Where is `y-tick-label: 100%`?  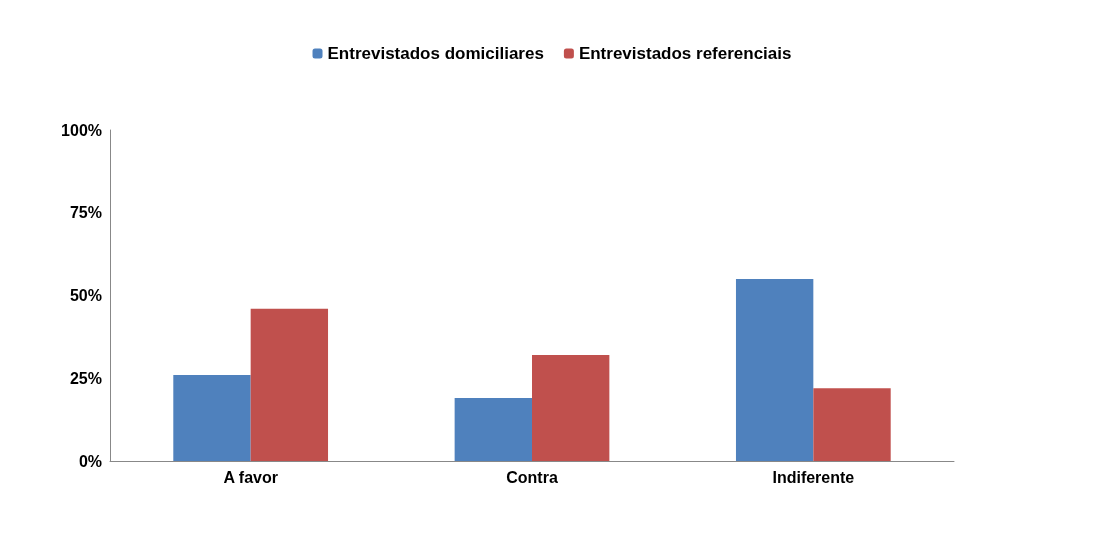 y-tick-label: 100% is located at coordinates (81, 130).